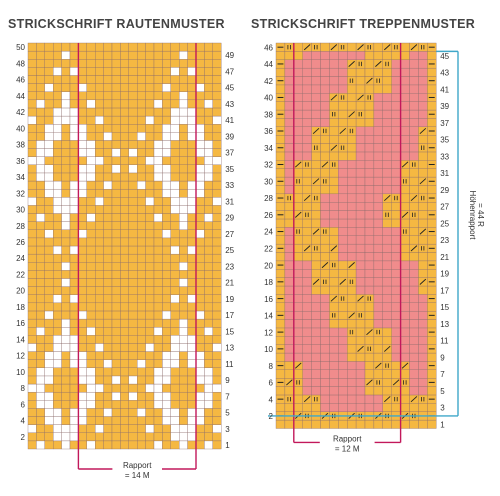 This screenshot has height=496, width=500. I want to click on row-number-odd: 9, so click(227, 380).